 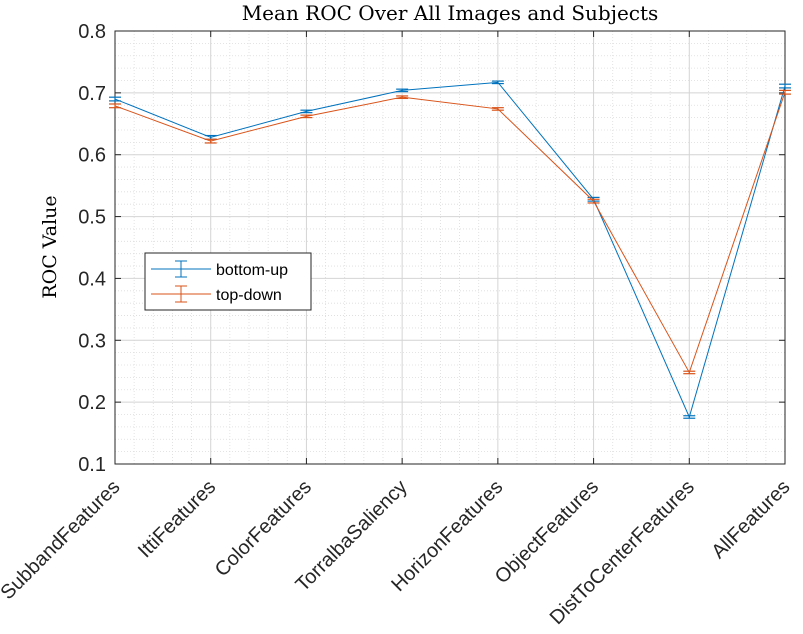 What do you see at coordinates (62, 540) in the screenshot?
I see `x-tick-label: SubbandFeatures` at bounding box center [62, 540].